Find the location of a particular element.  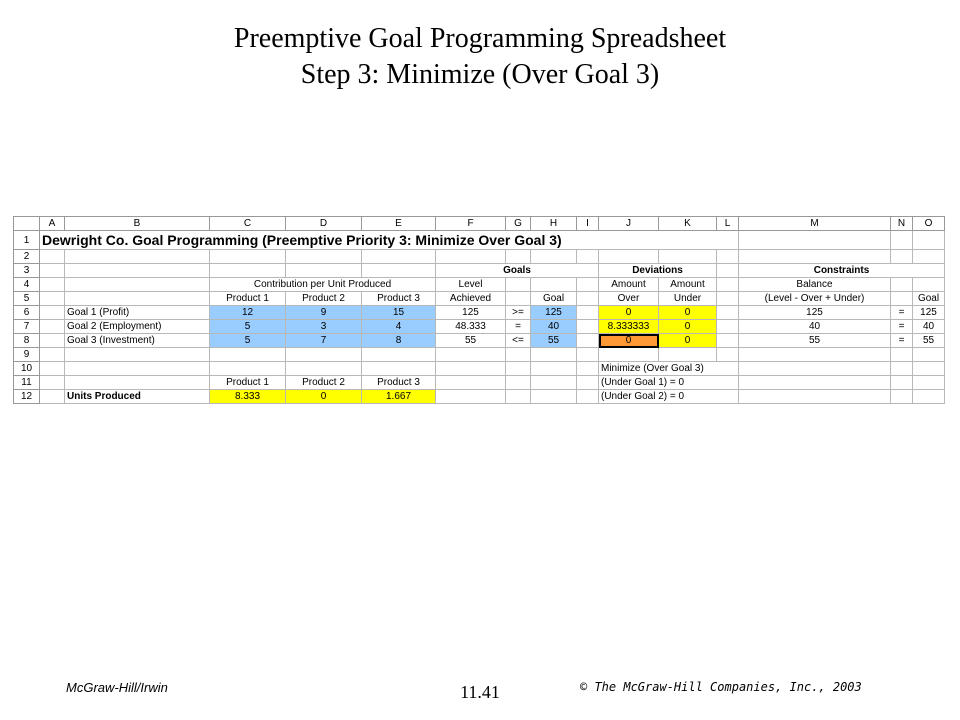

active-cell: 0 is located at coordinates (628, 340).